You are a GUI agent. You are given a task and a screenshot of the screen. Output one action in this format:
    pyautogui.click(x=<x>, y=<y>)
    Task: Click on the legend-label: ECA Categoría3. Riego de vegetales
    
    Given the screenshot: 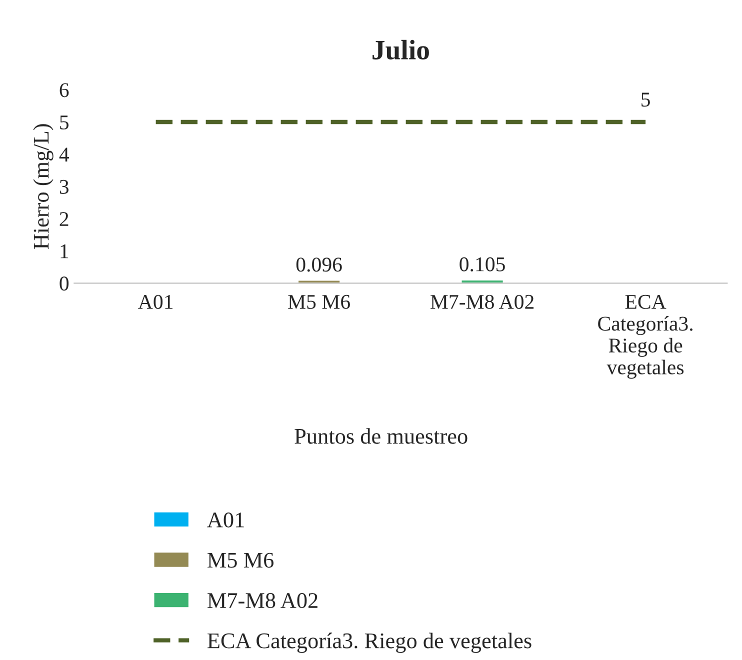 What is the action you would take?
    pyautogui.click(x=370, y=642)
    